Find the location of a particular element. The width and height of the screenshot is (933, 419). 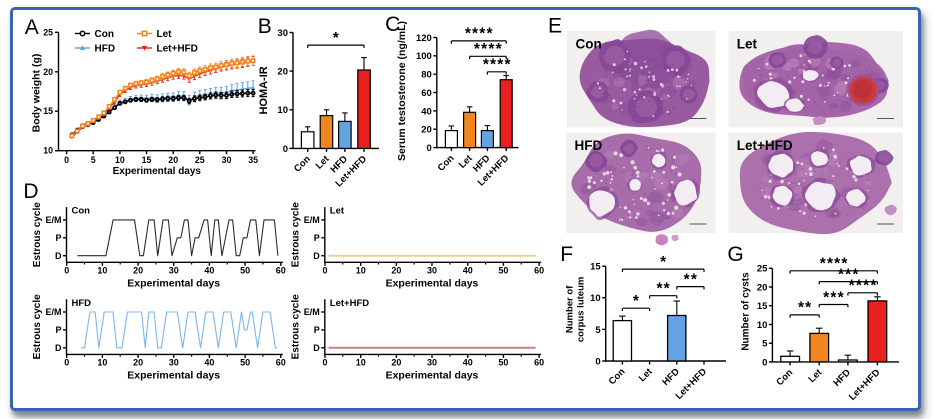

svg-text: Number of cysts is located at coordinates (746, 311).